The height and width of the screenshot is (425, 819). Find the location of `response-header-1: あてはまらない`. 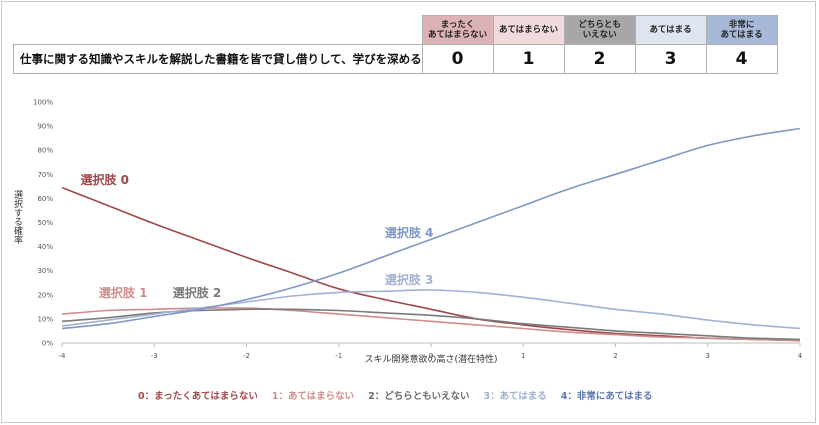

response-header-1: あてはまらない is located at coordinates (528, 30).